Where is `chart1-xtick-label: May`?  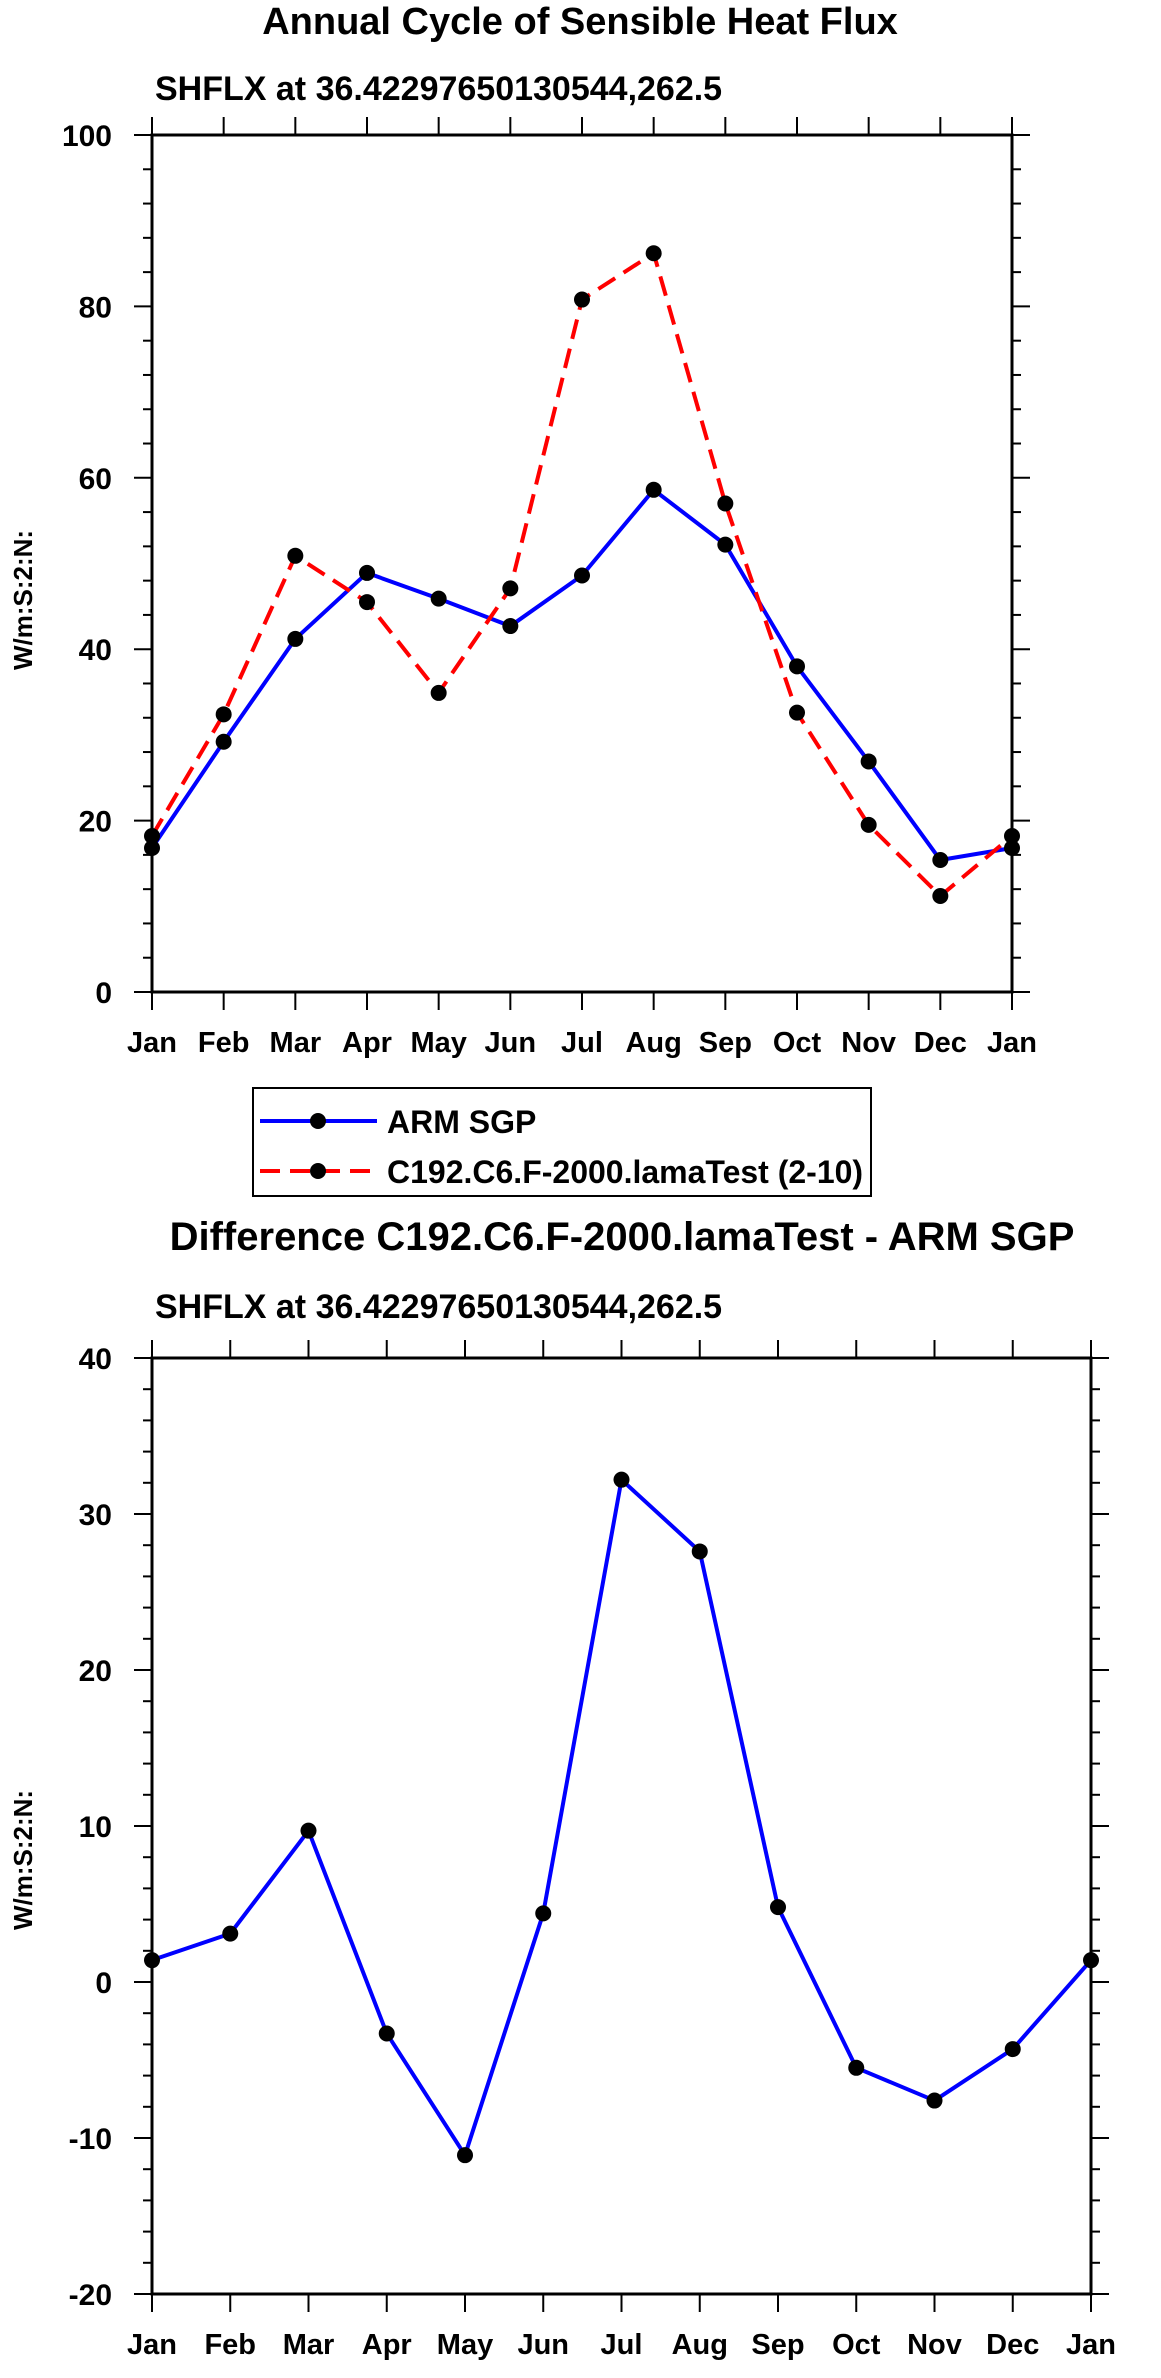 chart1-xtick-label: May is located at coordinates (438, 1043).